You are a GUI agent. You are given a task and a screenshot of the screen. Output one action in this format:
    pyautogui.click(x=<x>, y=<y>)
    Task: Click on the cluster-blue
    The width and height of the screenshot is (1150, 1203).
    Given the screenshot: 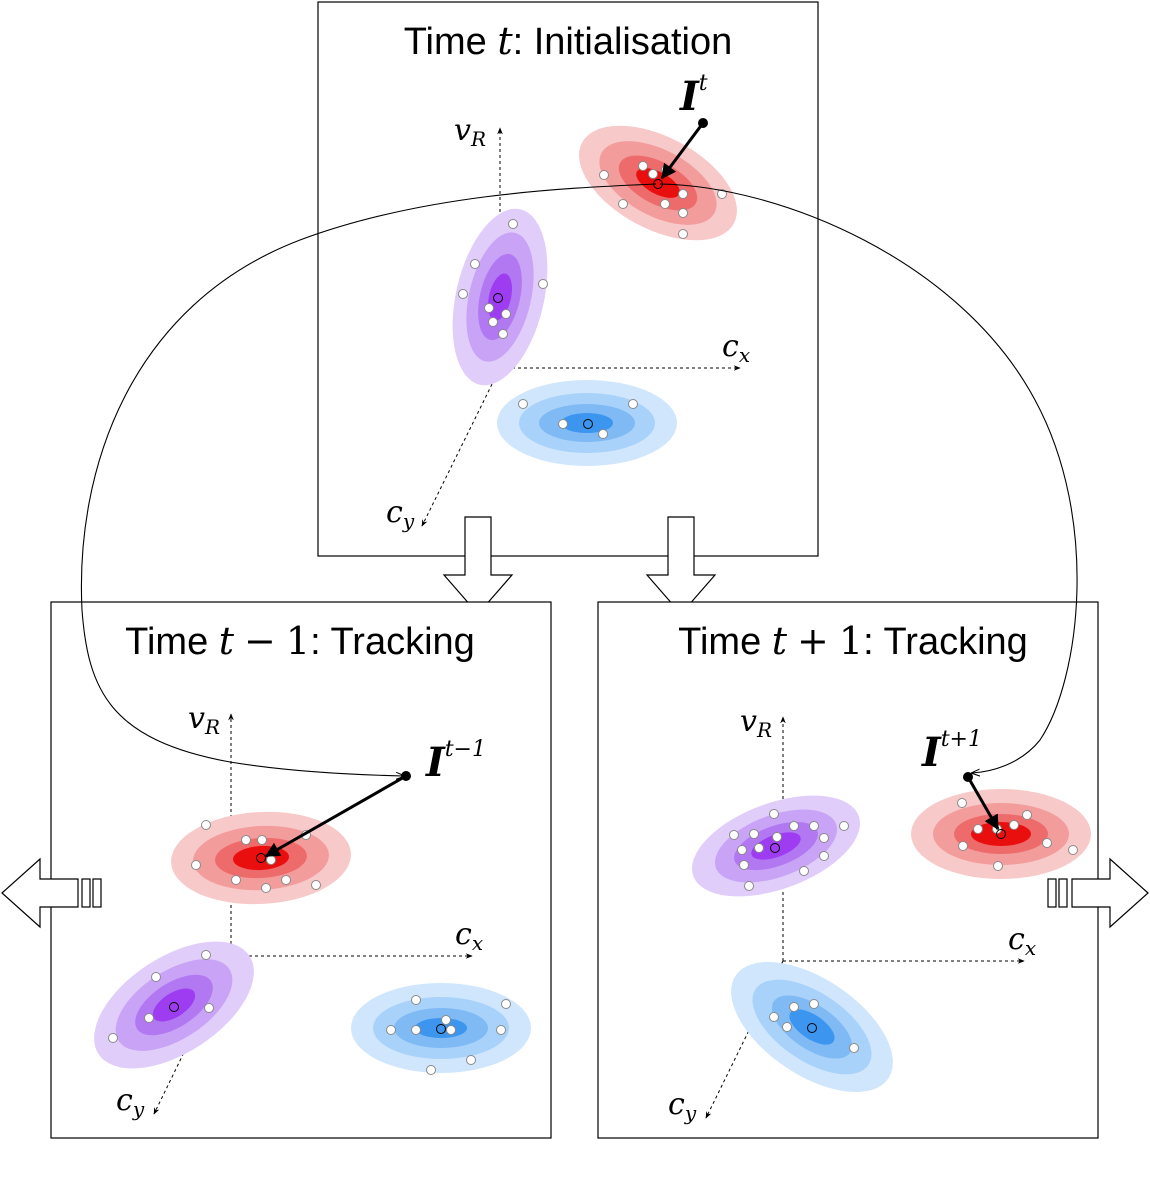 What is the action you would take?
    pyautogui.click(x=587, y=423)
    